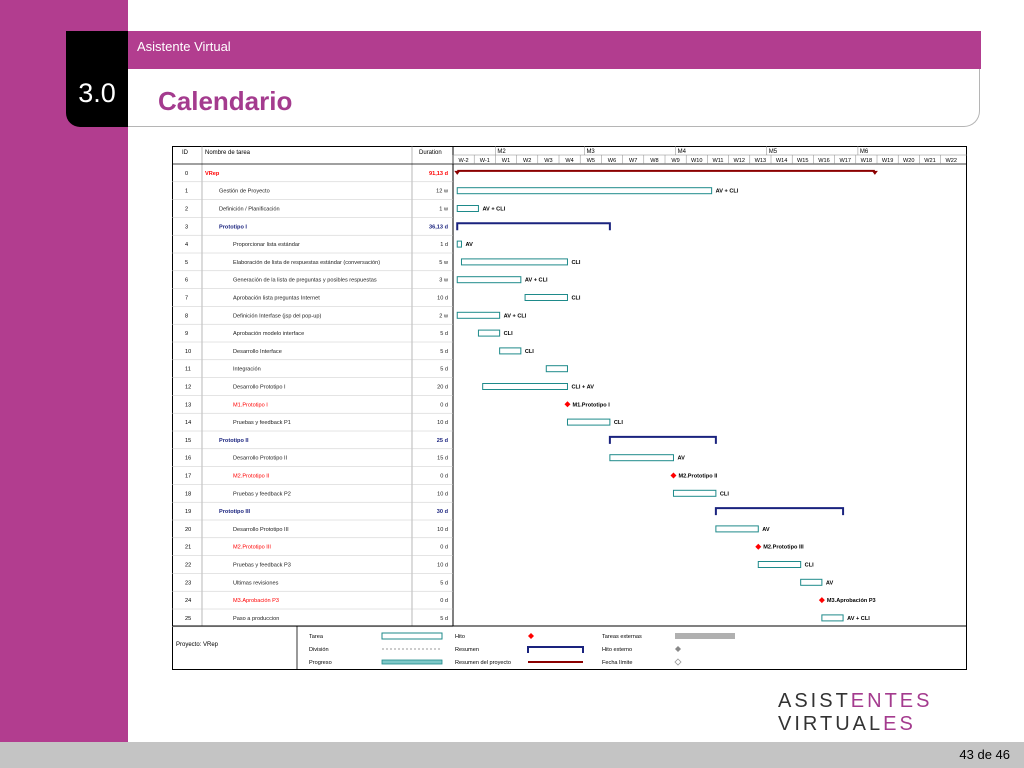 The width and height of the screenshot is (1024, 768). What do you see at coordinates (590, 152) in the screenshot?
I see `timescale-month: M3` at bounding box center [590, 152].